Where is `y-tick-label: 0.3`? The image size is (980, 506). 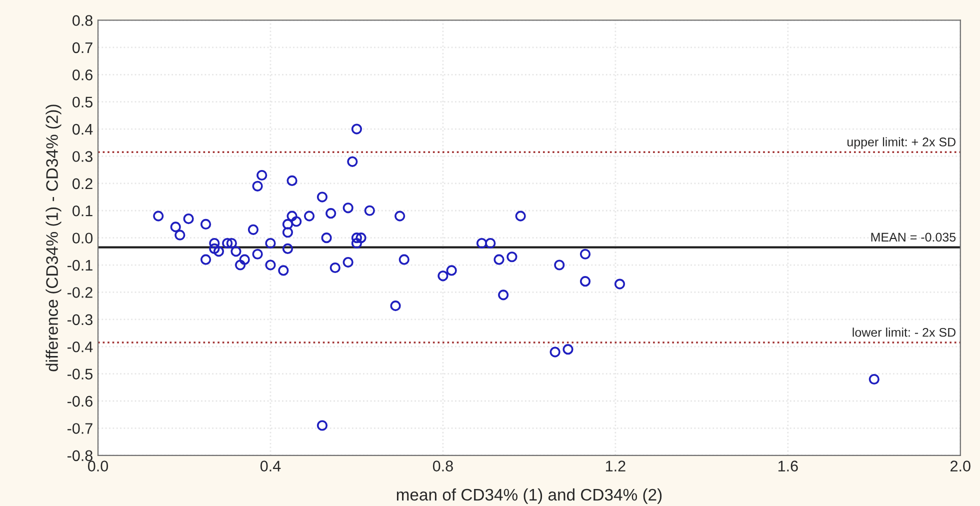
y-tick-label: 0.3 is located at coordinates (82, 156).